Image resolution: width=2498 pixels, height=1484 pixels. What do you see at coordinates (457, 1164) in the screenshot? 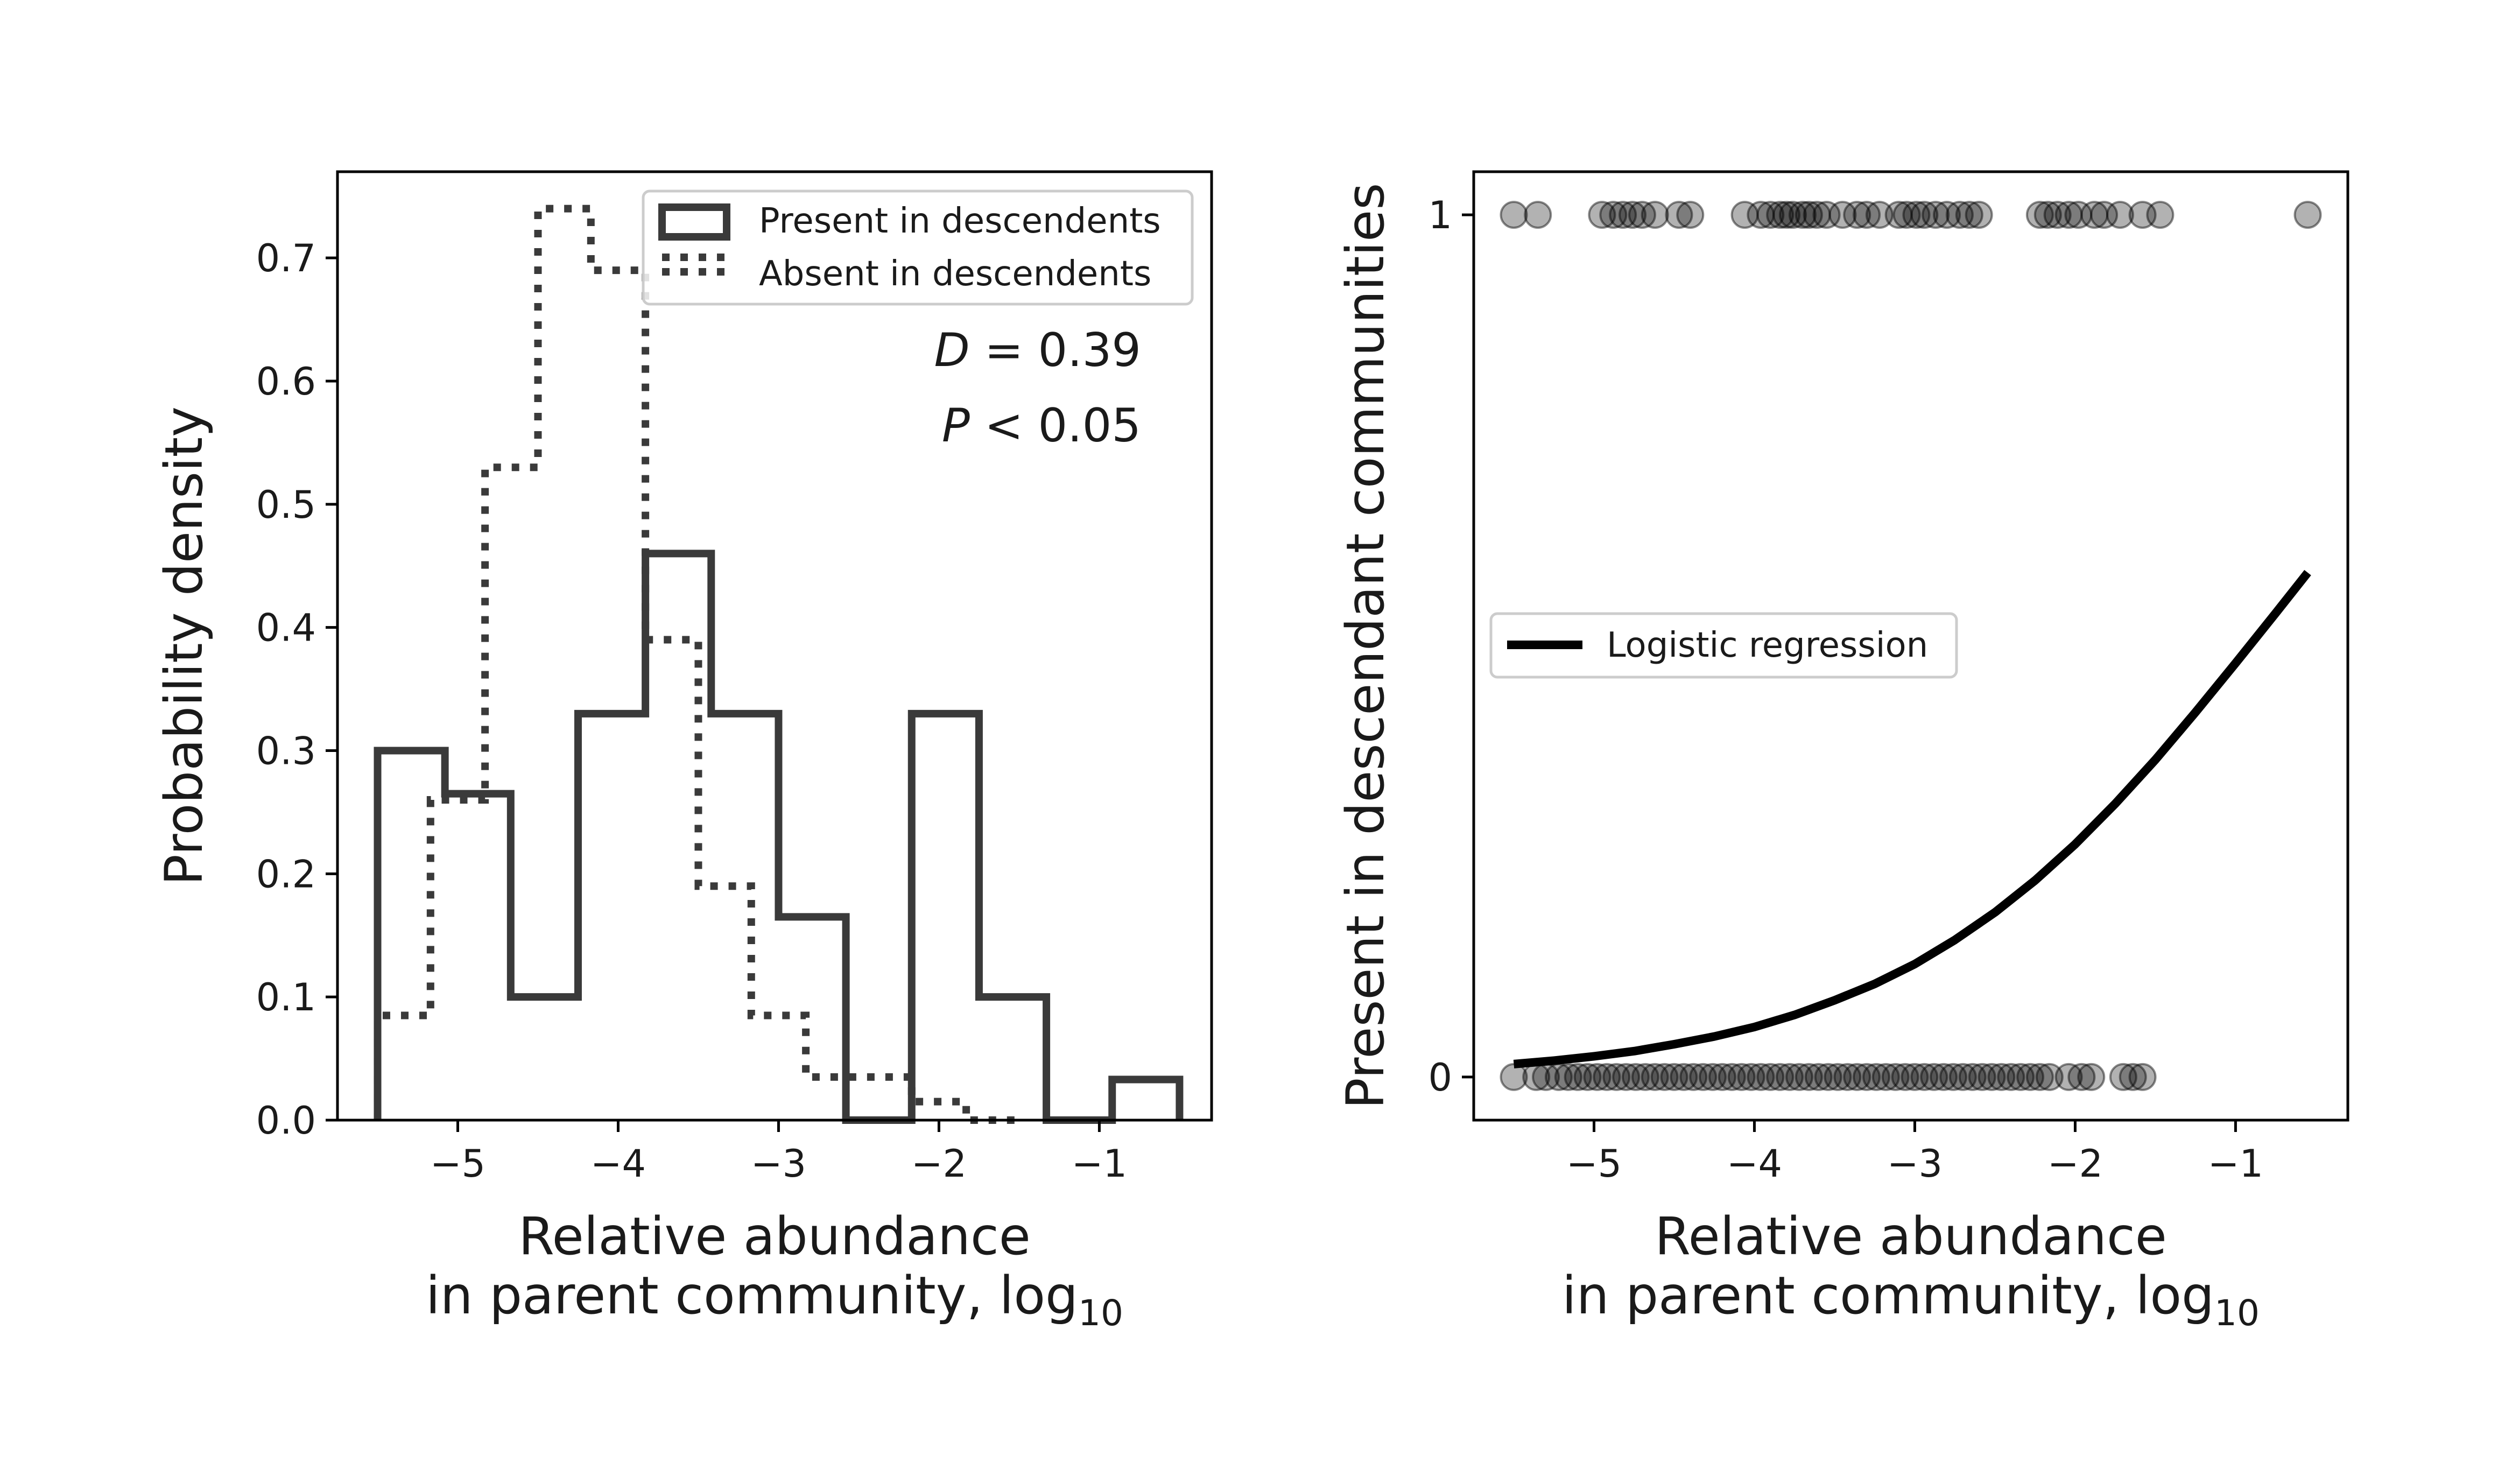
I see `histogram-xtick-label: −5` at bounding box center [457, 1164].